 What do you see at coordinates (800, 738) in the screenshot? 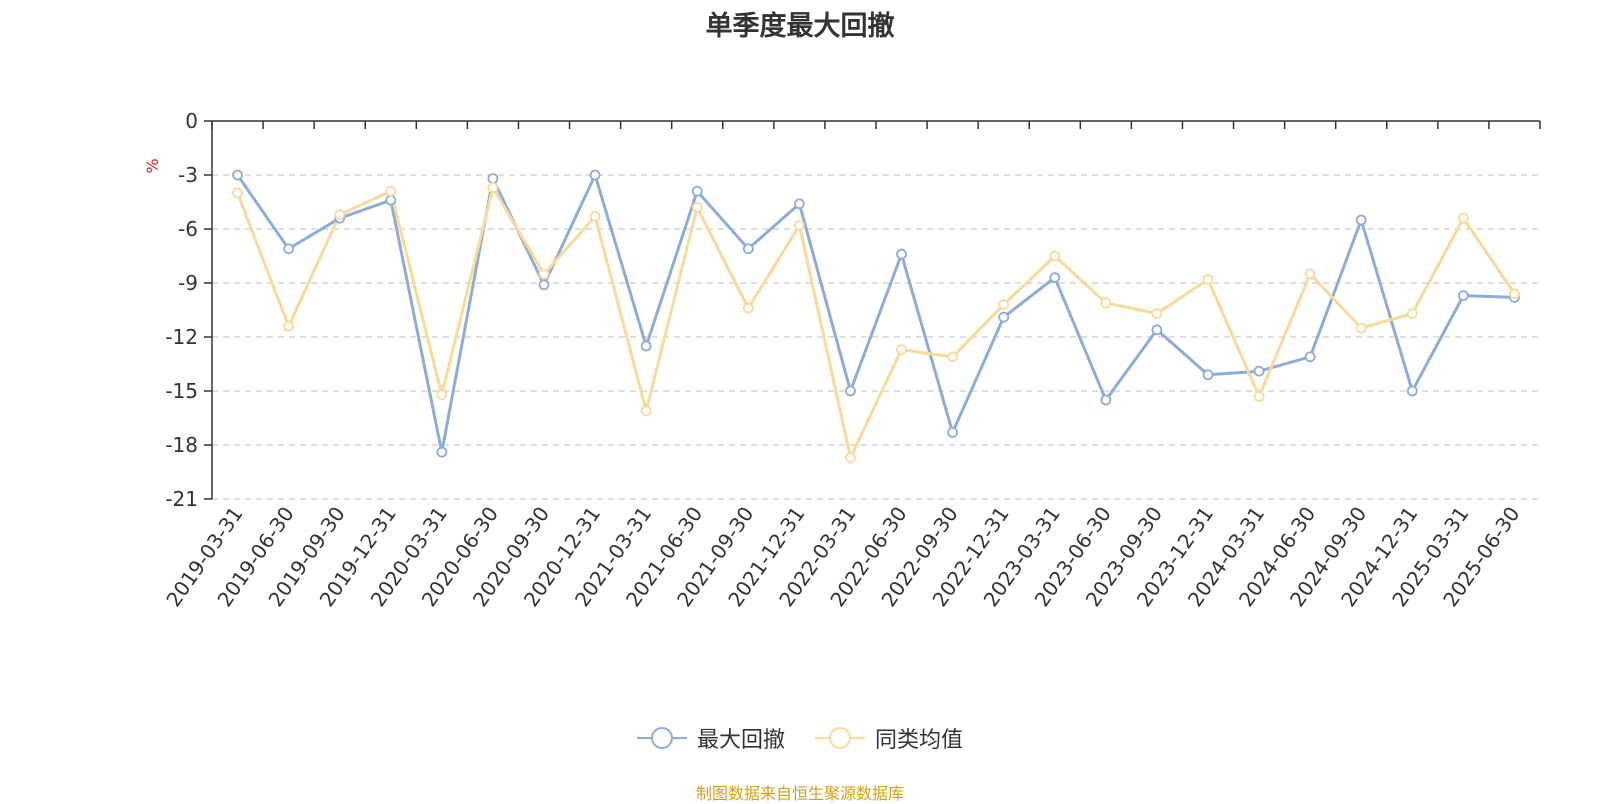
I see `legend: 最大回撤 同类均值` at bounding box center [800, 738].